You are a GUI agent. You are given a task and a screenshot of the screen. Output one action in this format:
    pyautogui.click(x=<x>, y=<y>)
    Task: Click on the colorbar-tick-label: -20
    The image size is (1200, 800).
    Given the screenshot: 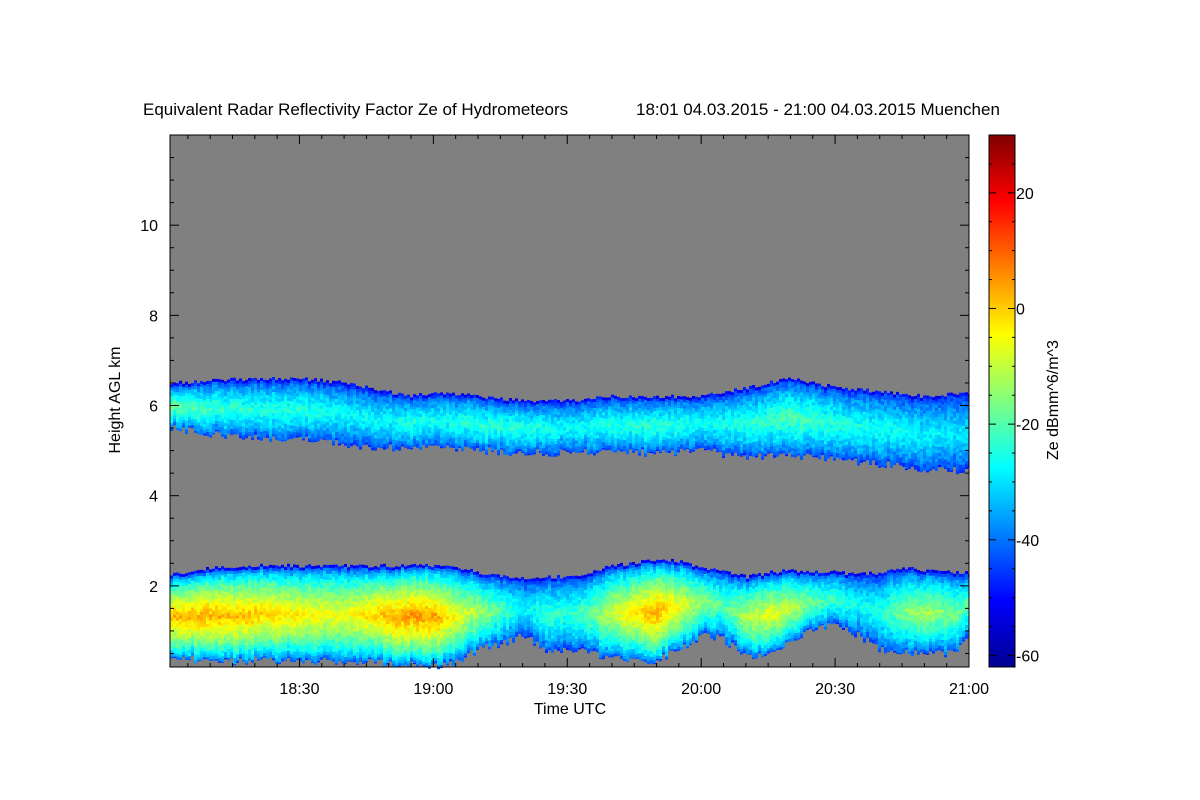 What is the action you would take?
    pyautogui.click(x=1027, y=425)
    